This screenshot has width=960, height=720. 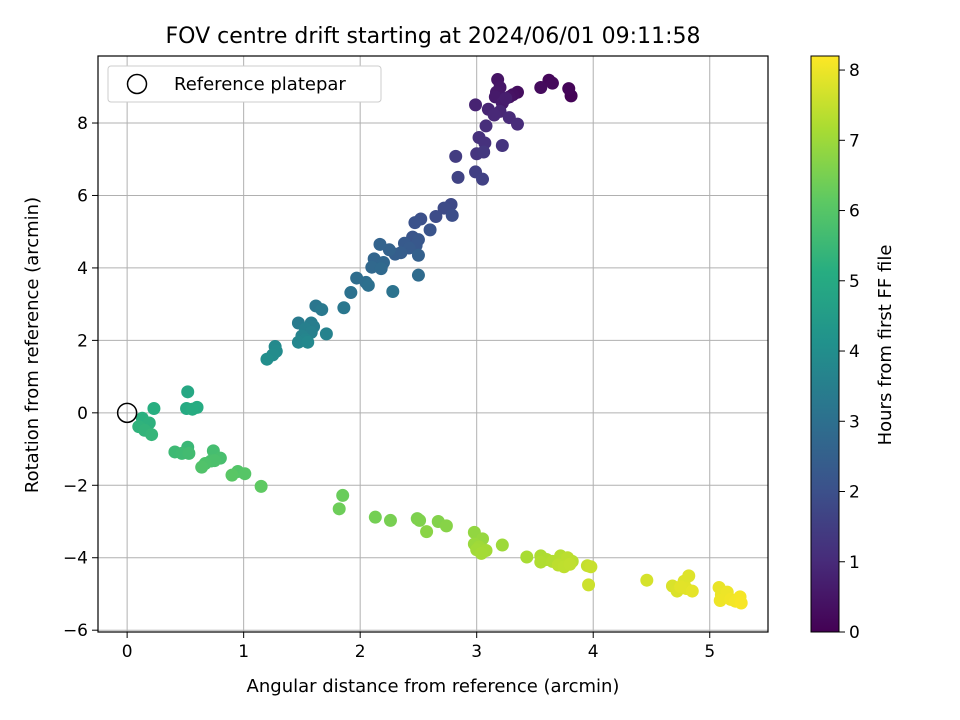 I want to click on x-tick-label: 3, so click(x=476, y=652).